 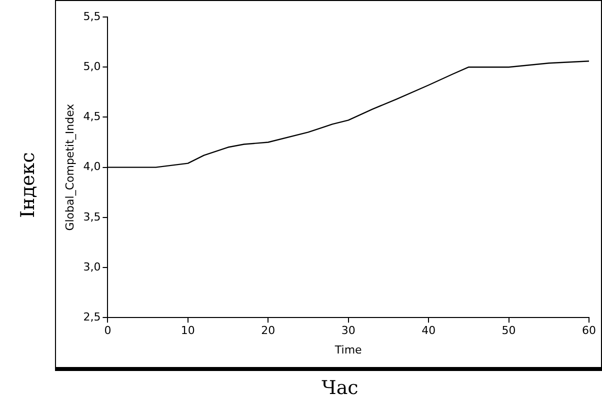 What do you see at coordinates (92, 317) in the screenshot?
I see `y-tick-label: 2,5` at bounding box center [92, 317].